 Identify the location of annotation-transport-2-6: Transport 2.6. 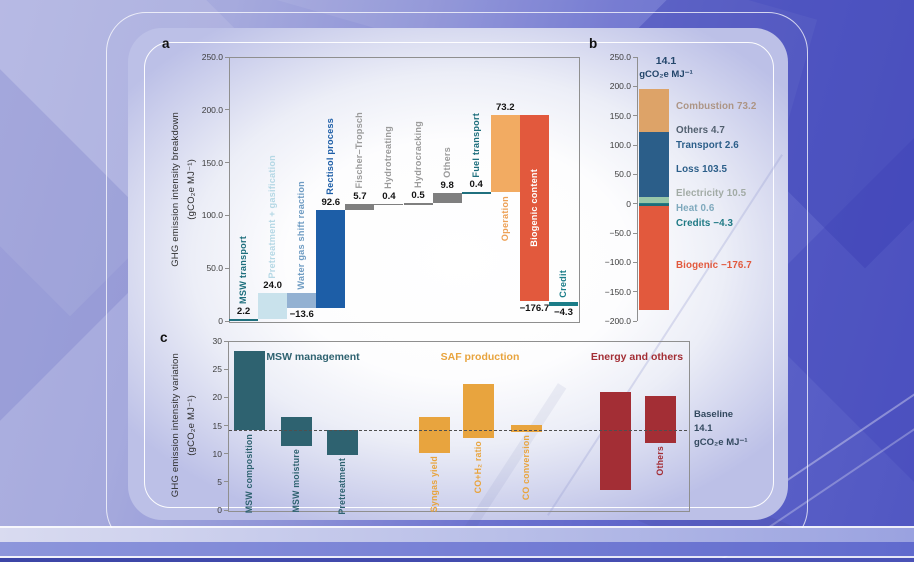
(707, 145).